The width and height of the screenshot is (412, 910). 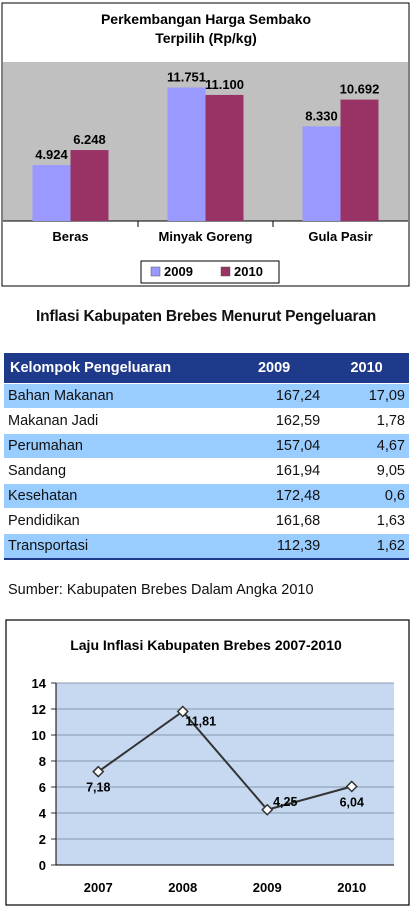 I want to click on bar-2009-beras, so click(x=51, y=193).